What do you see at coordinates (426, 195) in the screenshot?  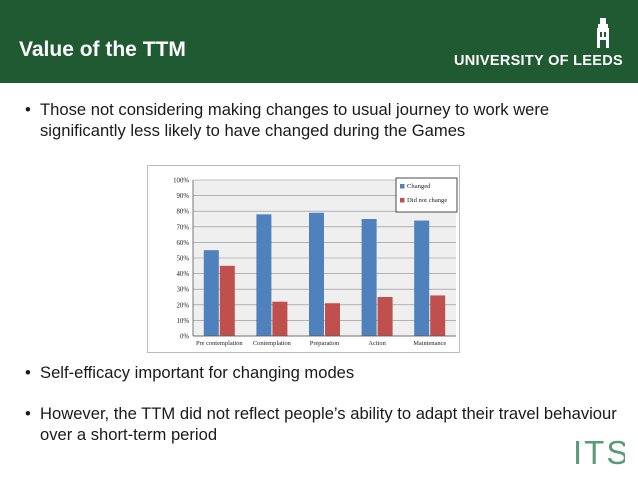 I see `legend-box` at bounding box center [426, 195].